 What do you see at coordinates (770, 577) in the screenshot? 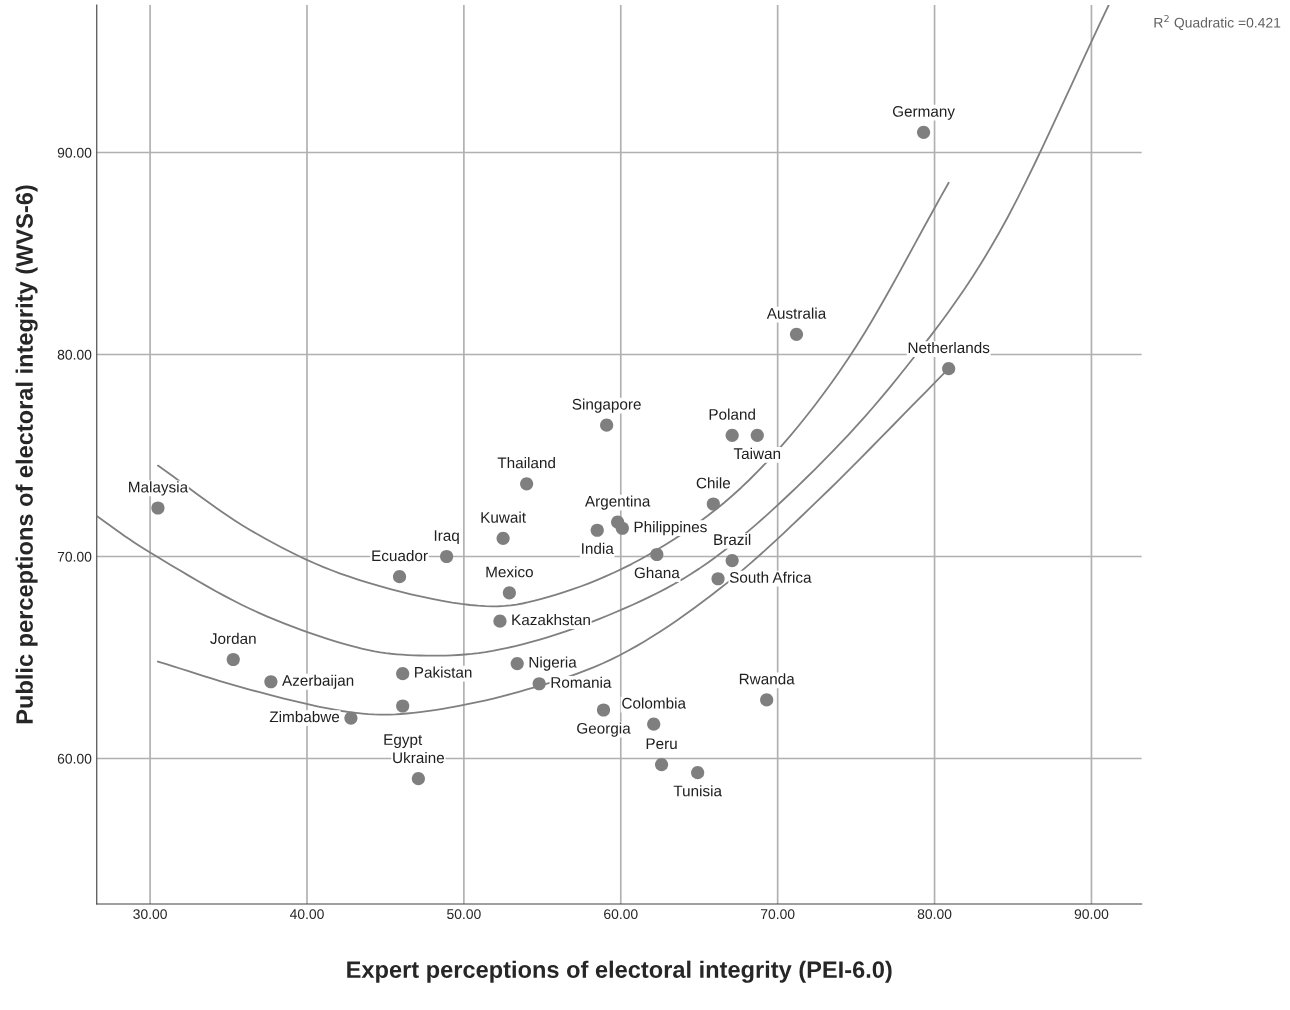
I see `annotation: South Africa` at bounding box center [770, 577].